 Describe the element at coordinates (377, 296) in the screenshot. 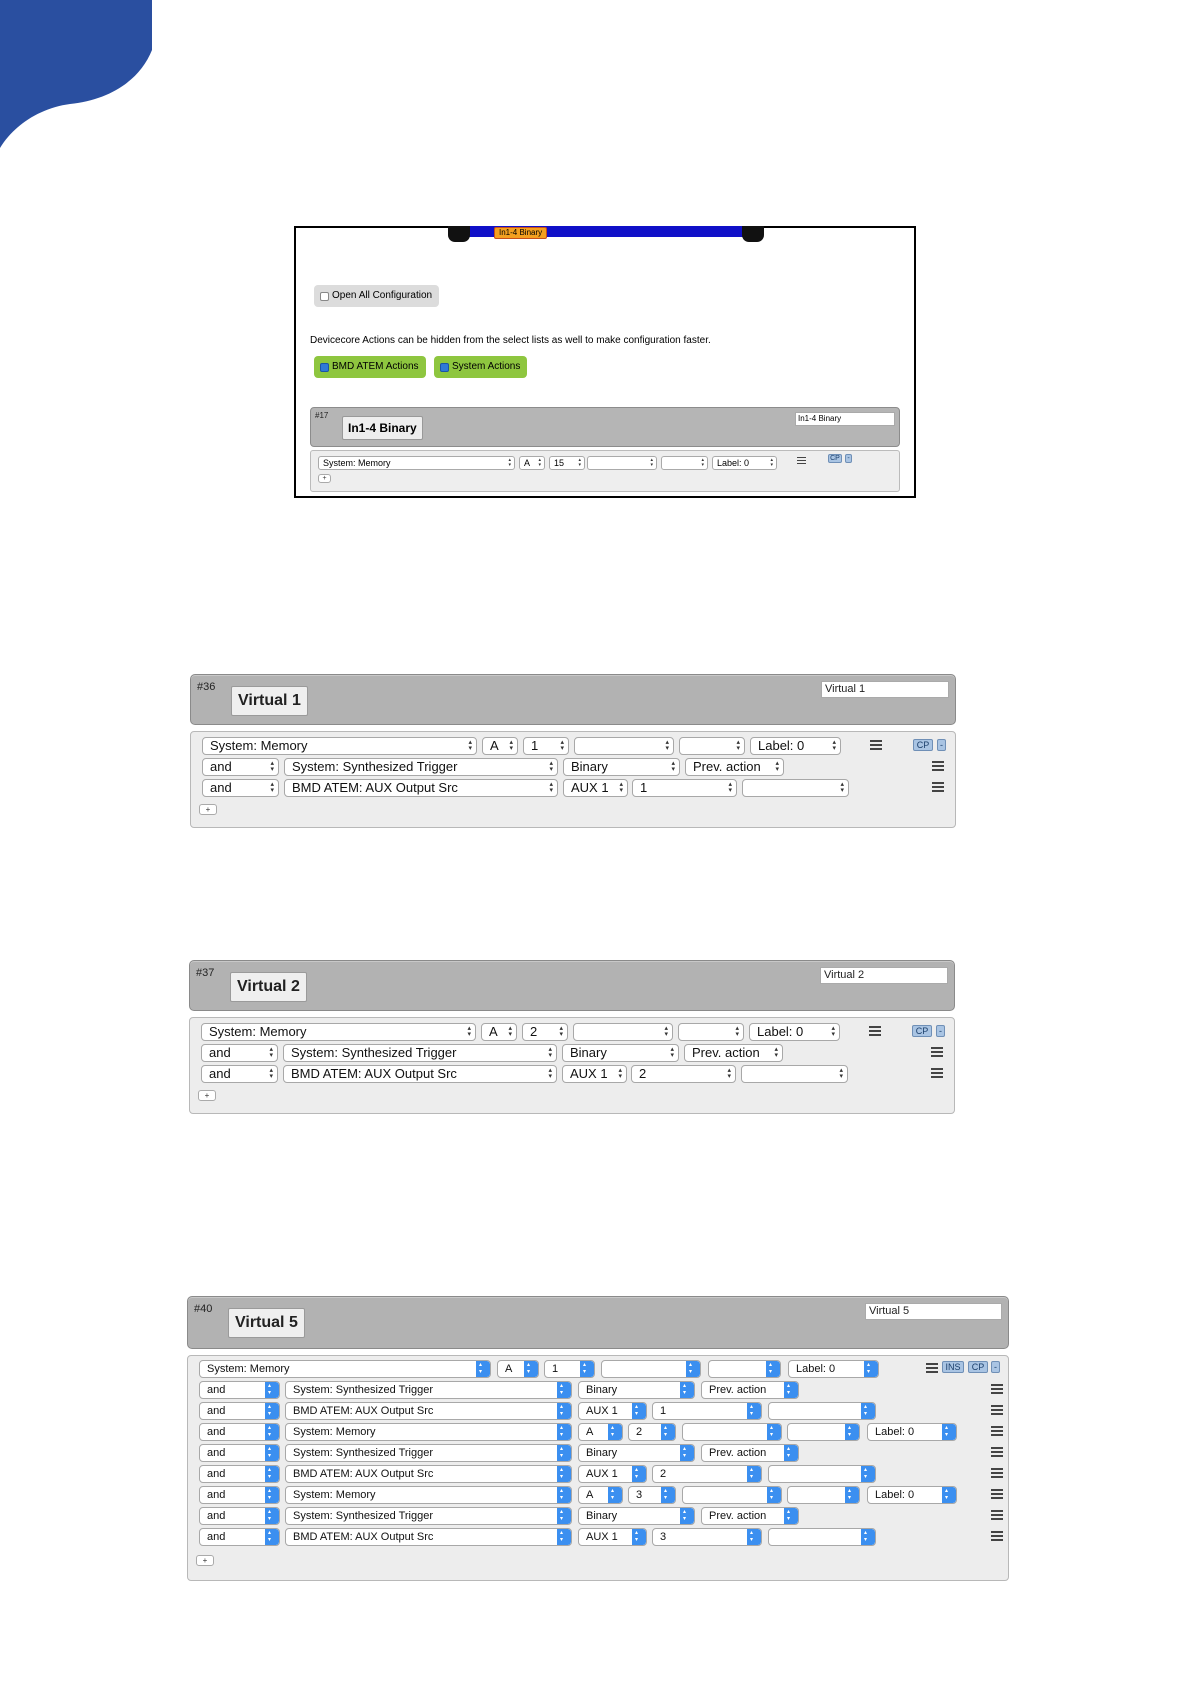

I see `open-all-configuration-toggle: Open All Configuration` at that location.